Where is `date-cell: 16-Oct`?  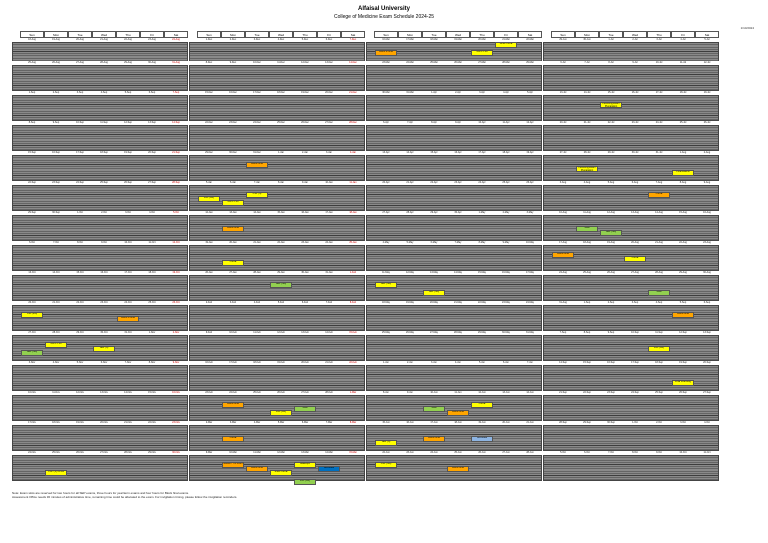 date-cell: 16-Oct is located at coordinates (104, 272).